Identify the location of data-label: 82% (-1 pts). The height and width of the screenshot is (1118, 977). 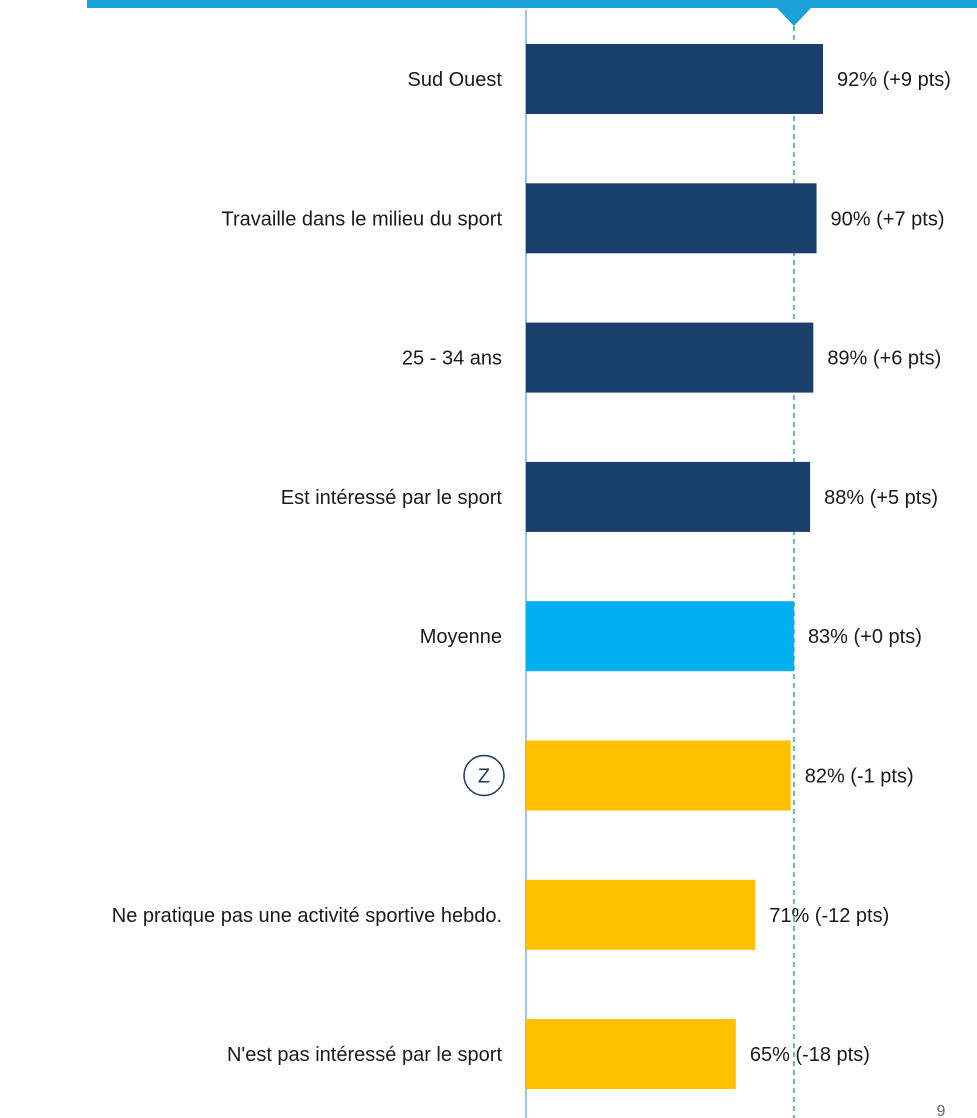
(859, 777).